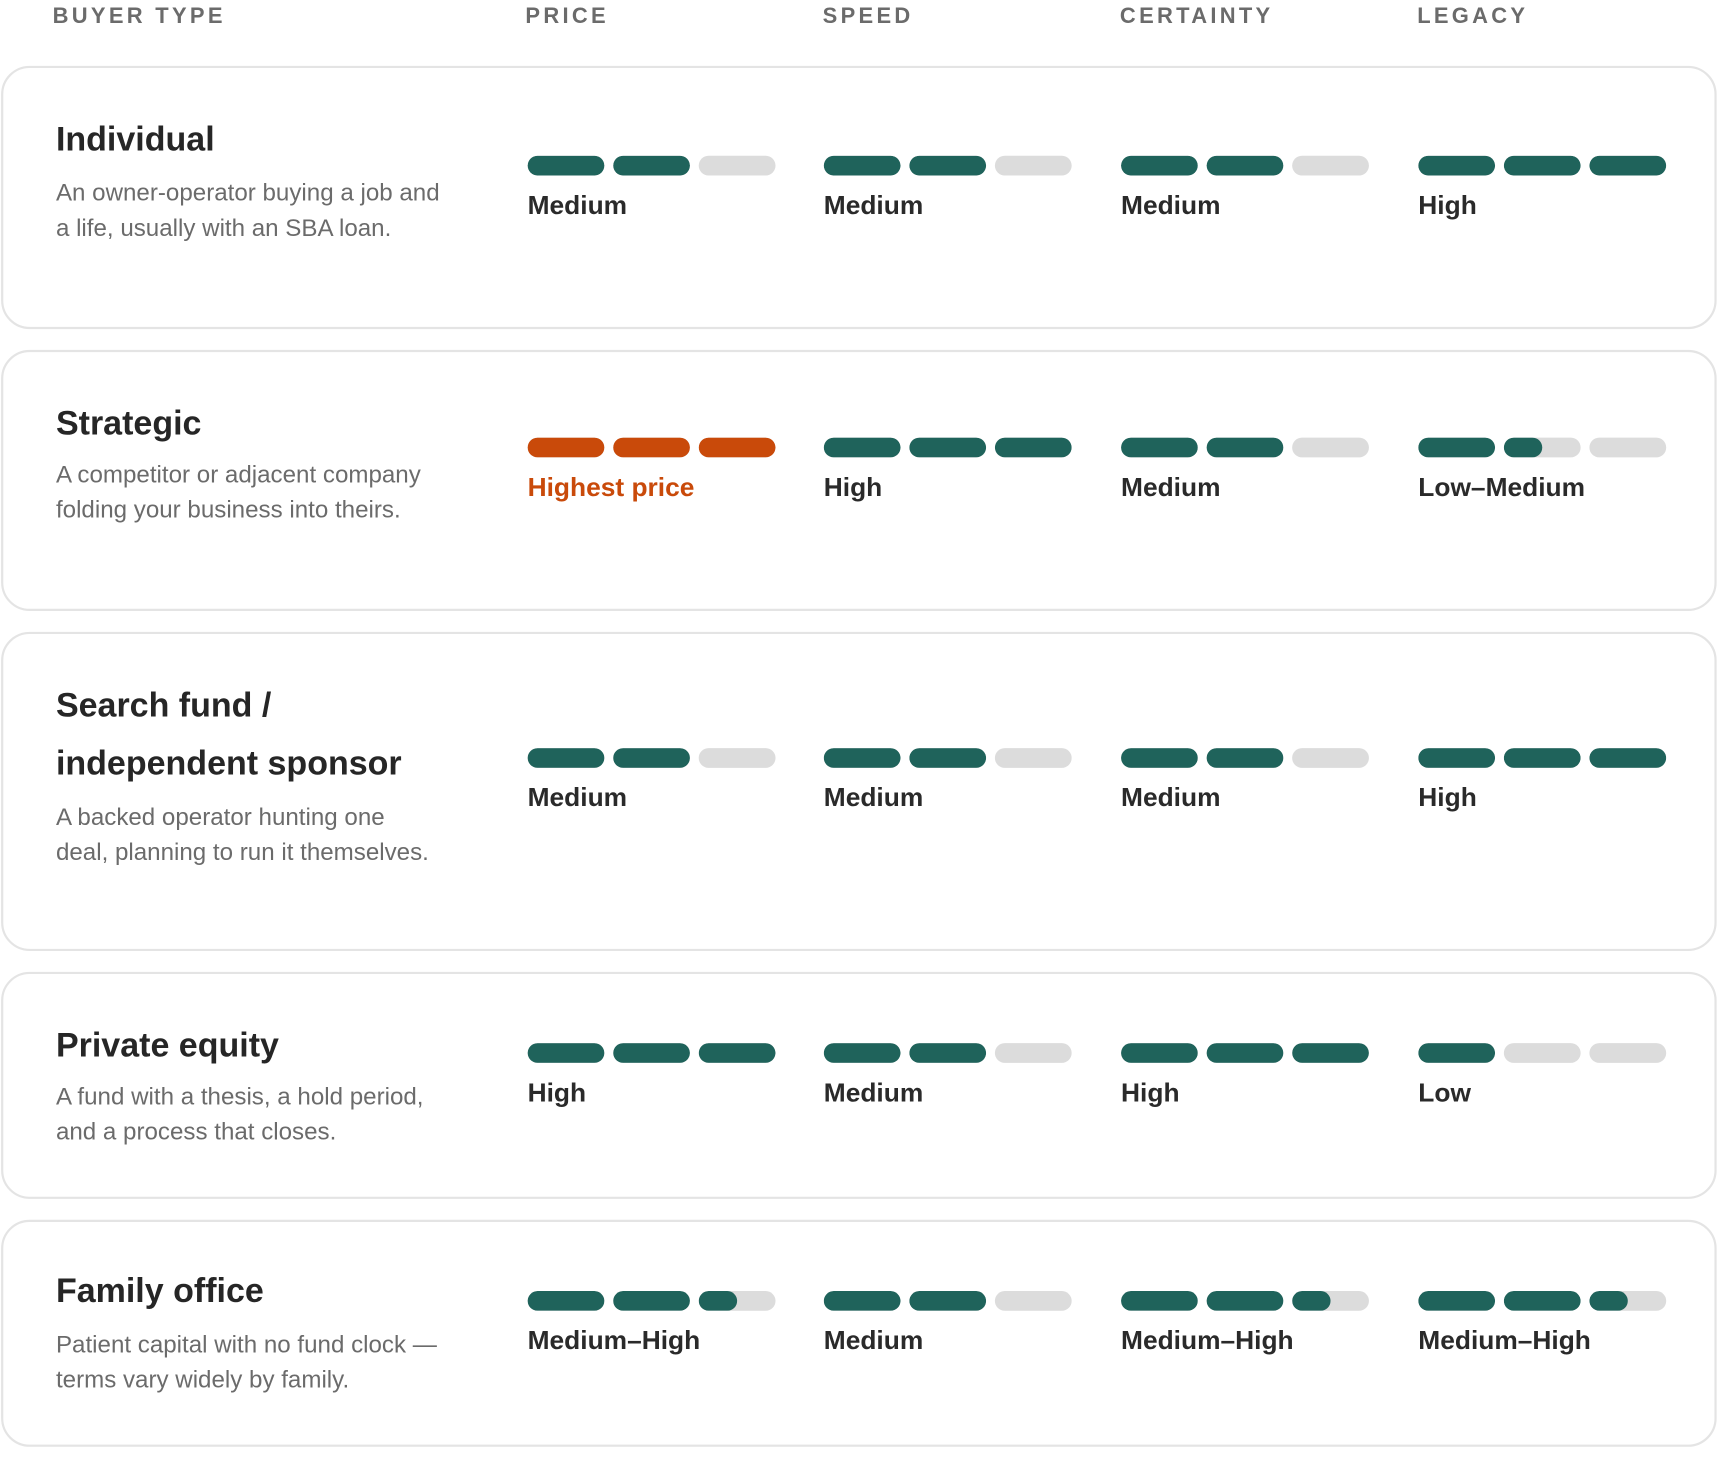 This screenshot has width=1720, height=1459. Describe the element at coordinates (1543, 469) in the screenshot. I see `metric-legacy: Low–Medium` at that location.